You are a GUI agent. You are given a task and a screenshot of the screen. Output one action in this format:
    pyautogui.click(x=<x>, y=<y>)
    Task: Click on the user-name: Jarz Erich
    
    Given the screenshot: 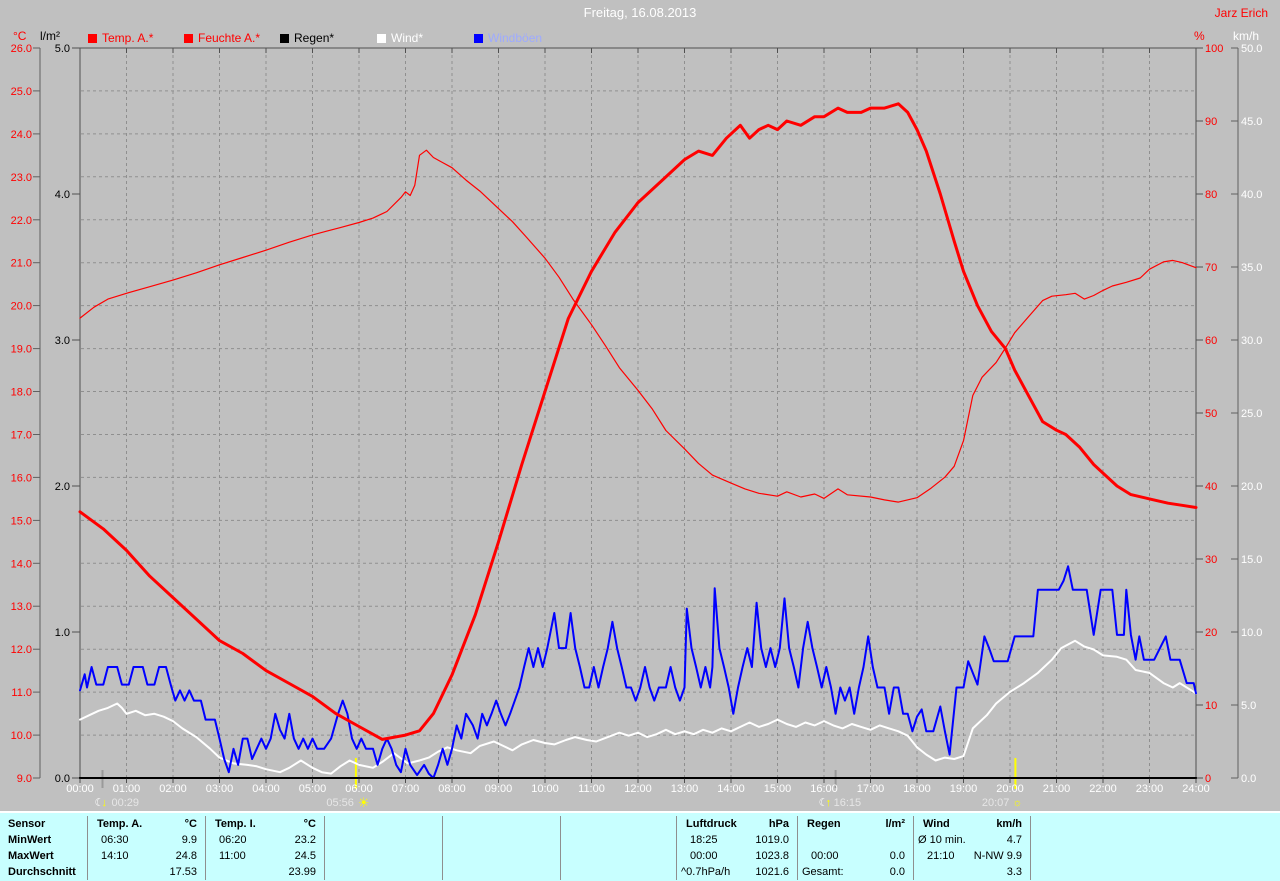 What is the action you would take?
    pyautogui.click(x=1241, y=13)
    